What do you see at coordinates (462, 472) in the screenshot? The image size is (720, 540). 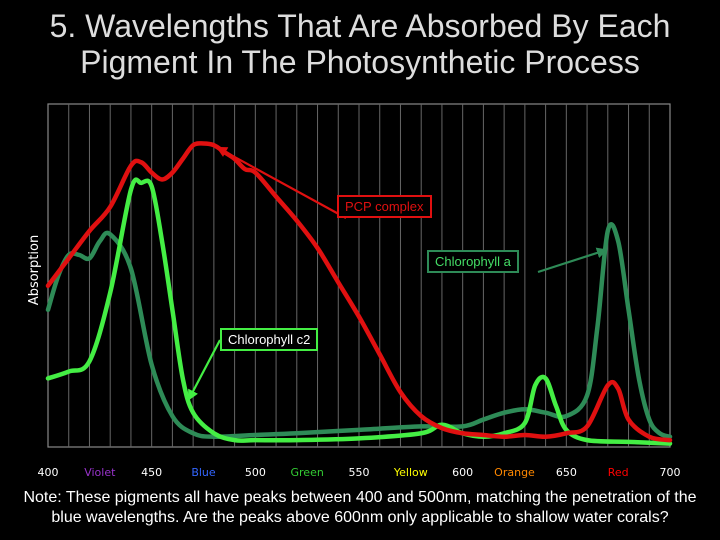 I see `x-tick-label: 600` at bounding box center [462, 472].